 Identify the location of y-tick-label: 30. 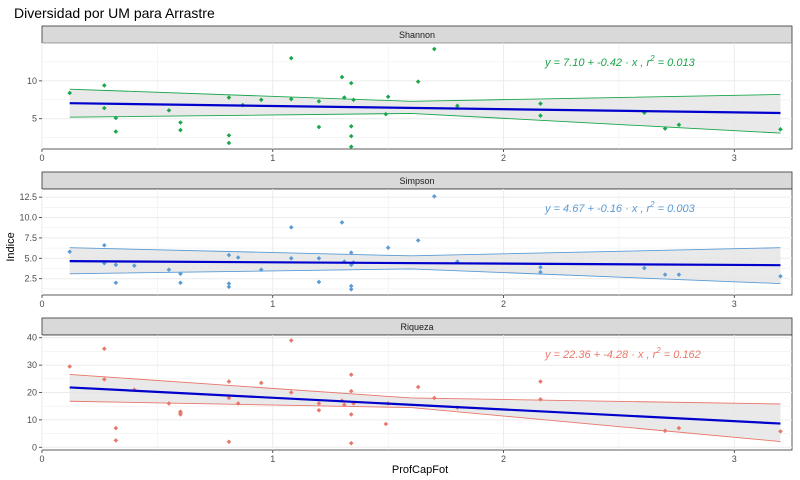
(32, 365).